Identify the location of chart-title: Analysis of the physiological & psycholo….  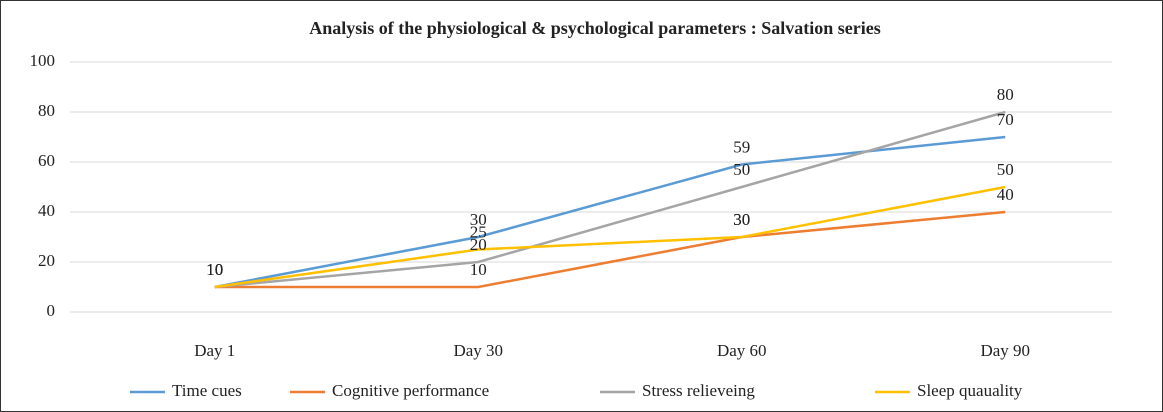
(594, 28).